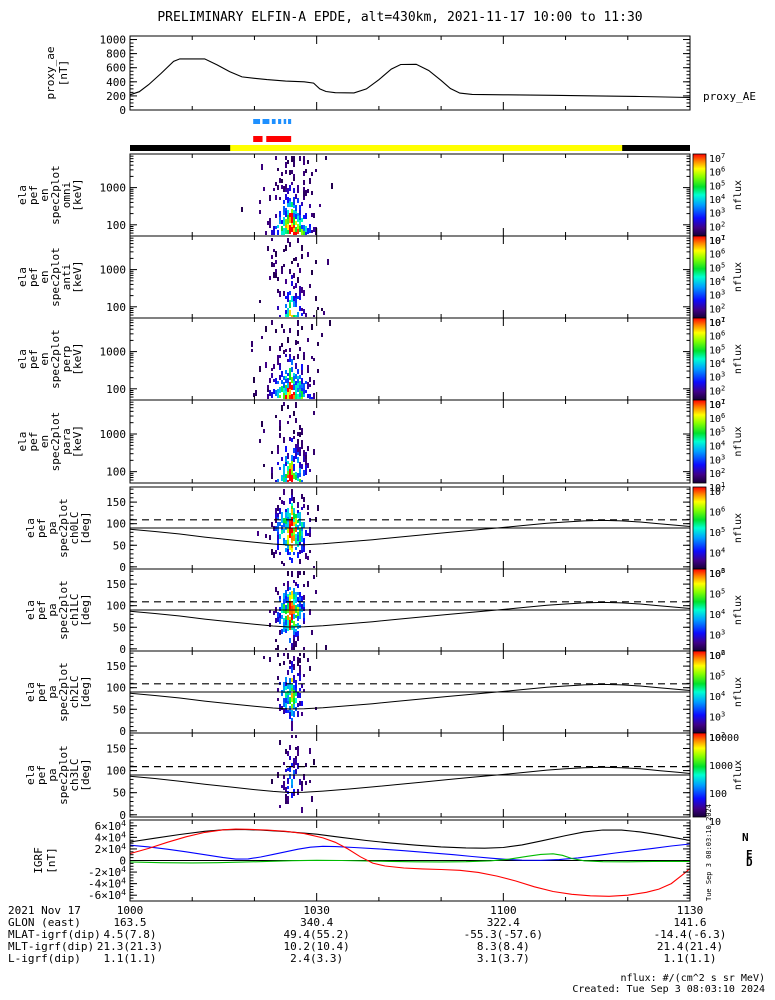  I want to click on colorbar-tick-label: 10³, so click(717, 635).